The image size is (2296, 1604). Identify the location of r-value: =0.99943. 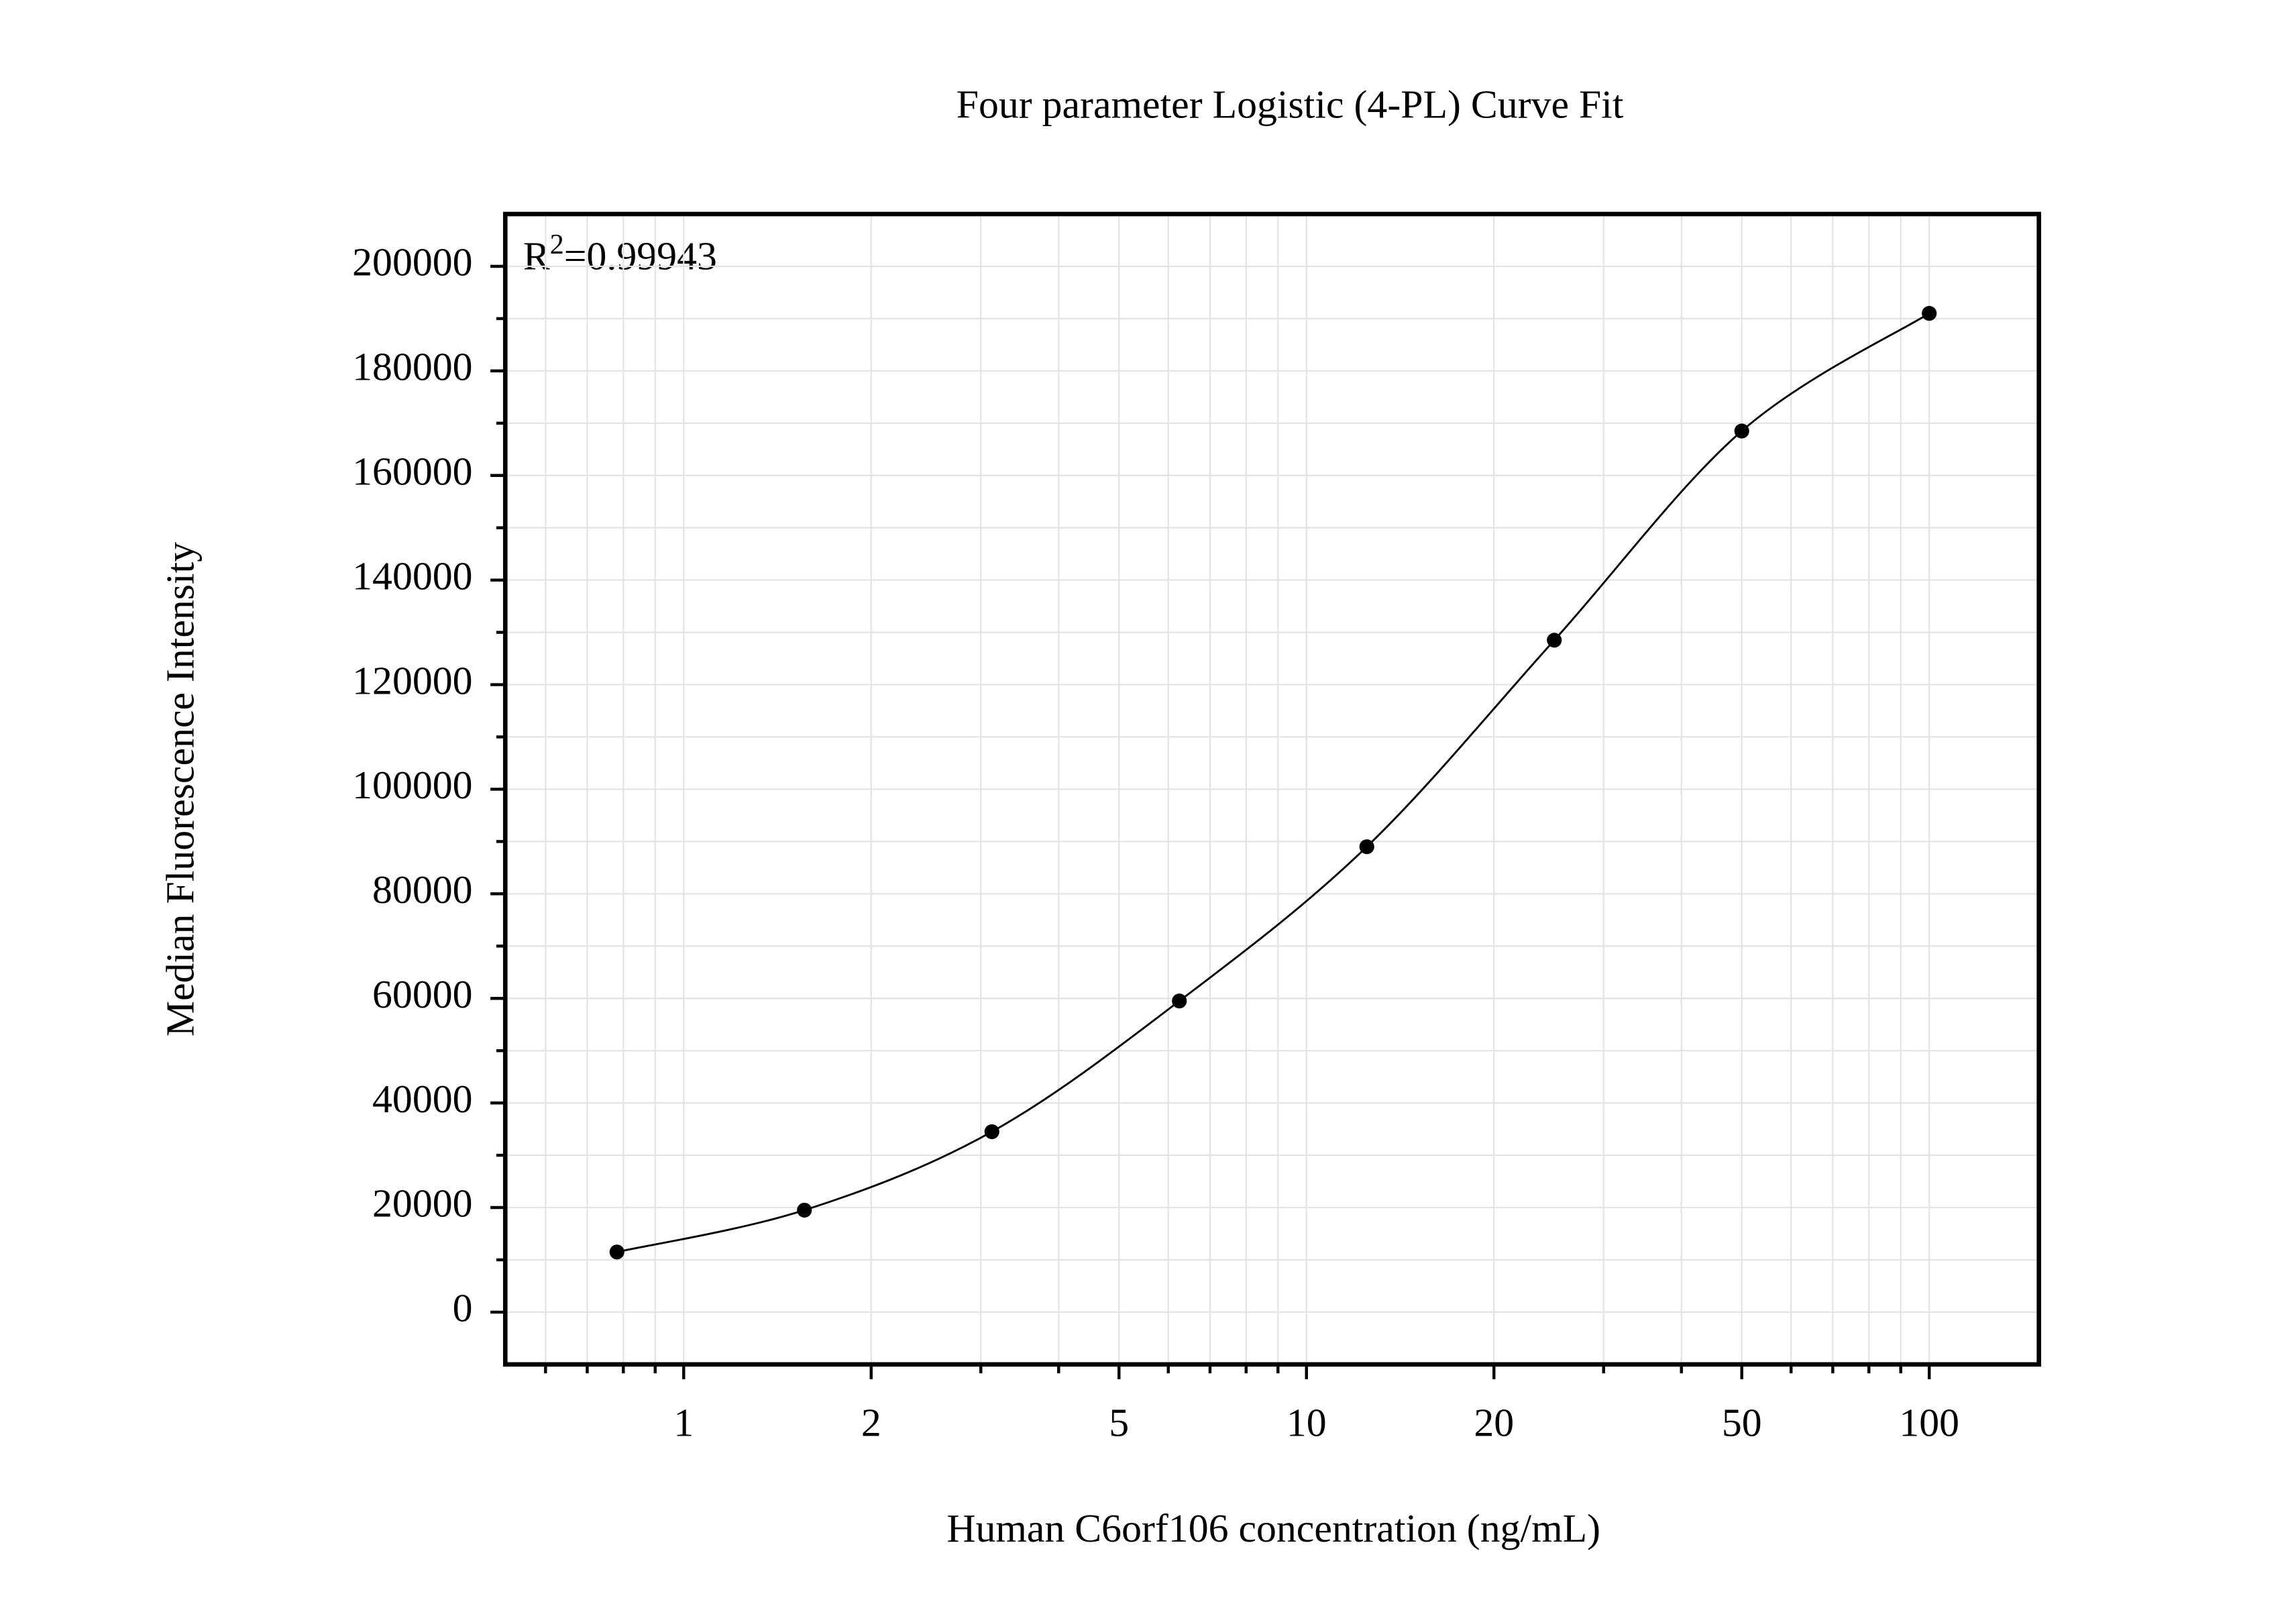
(640, 255).